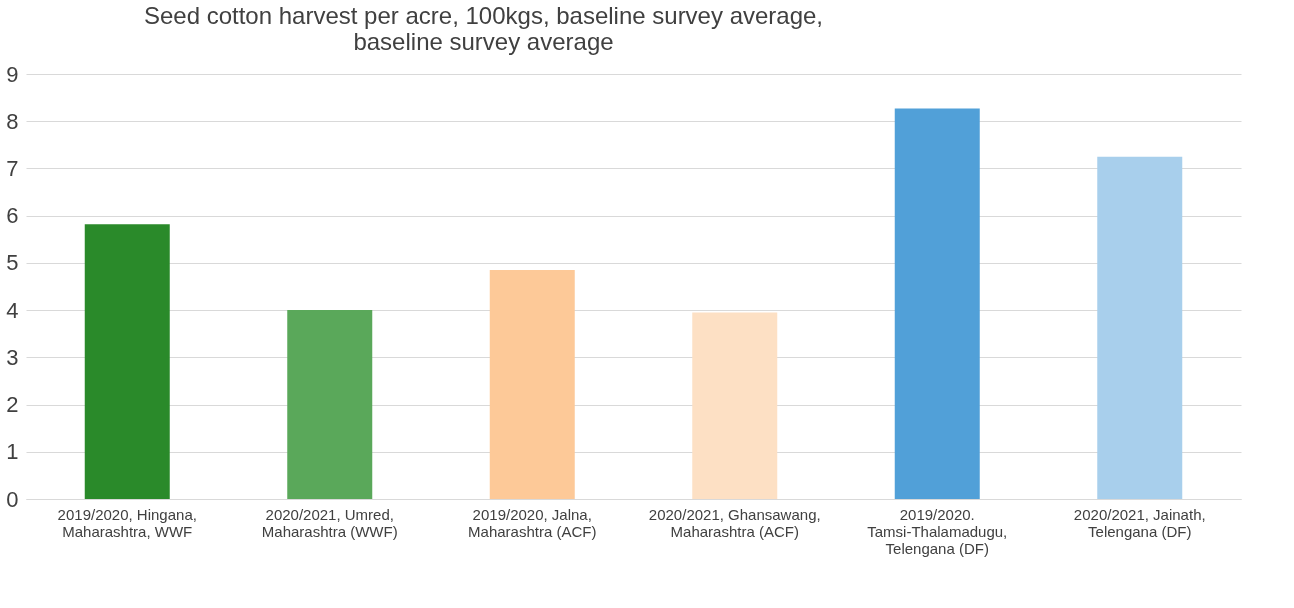 Image resolution: width=1294 pixels, height=608 pixels. Describe the element at coordinates (12, 168) in the screenshot. I see `y-tick-label: 7` at that location.